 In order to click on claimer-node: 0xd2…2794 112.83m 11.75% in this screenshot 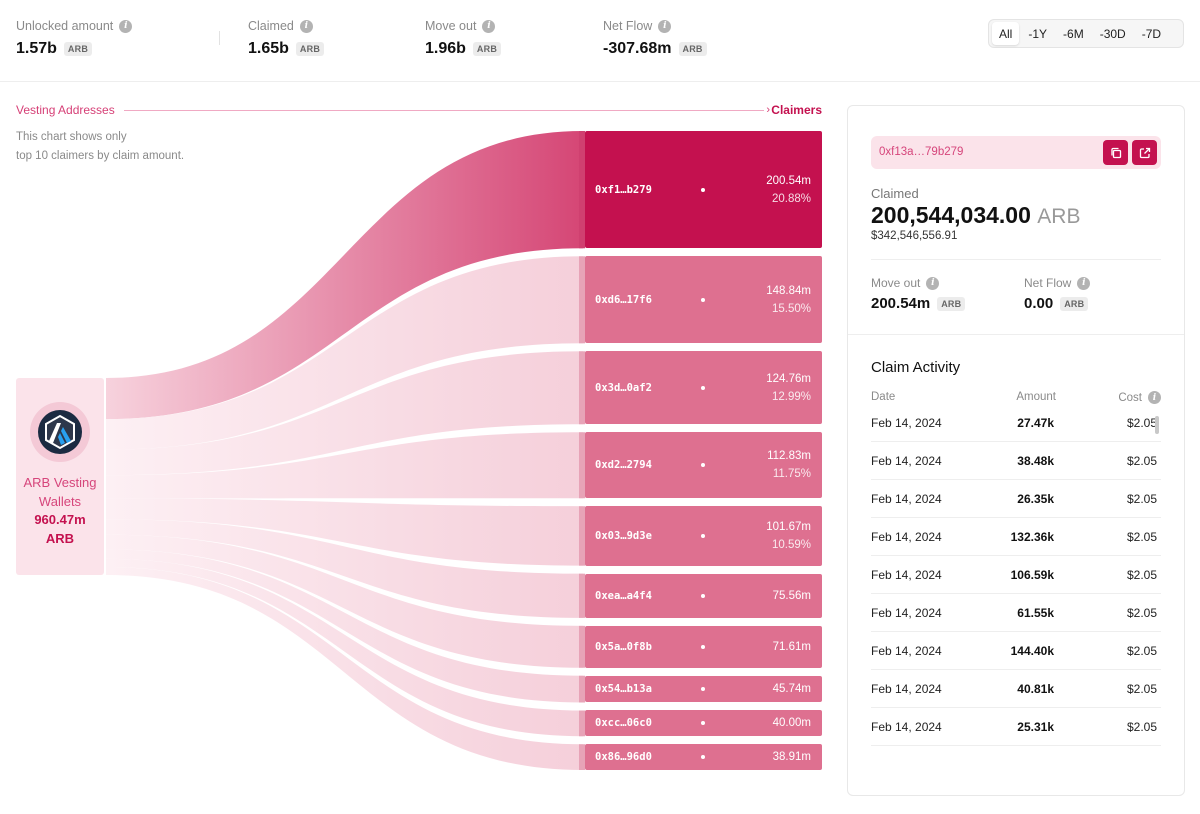, I will do `click(703, 465)`.